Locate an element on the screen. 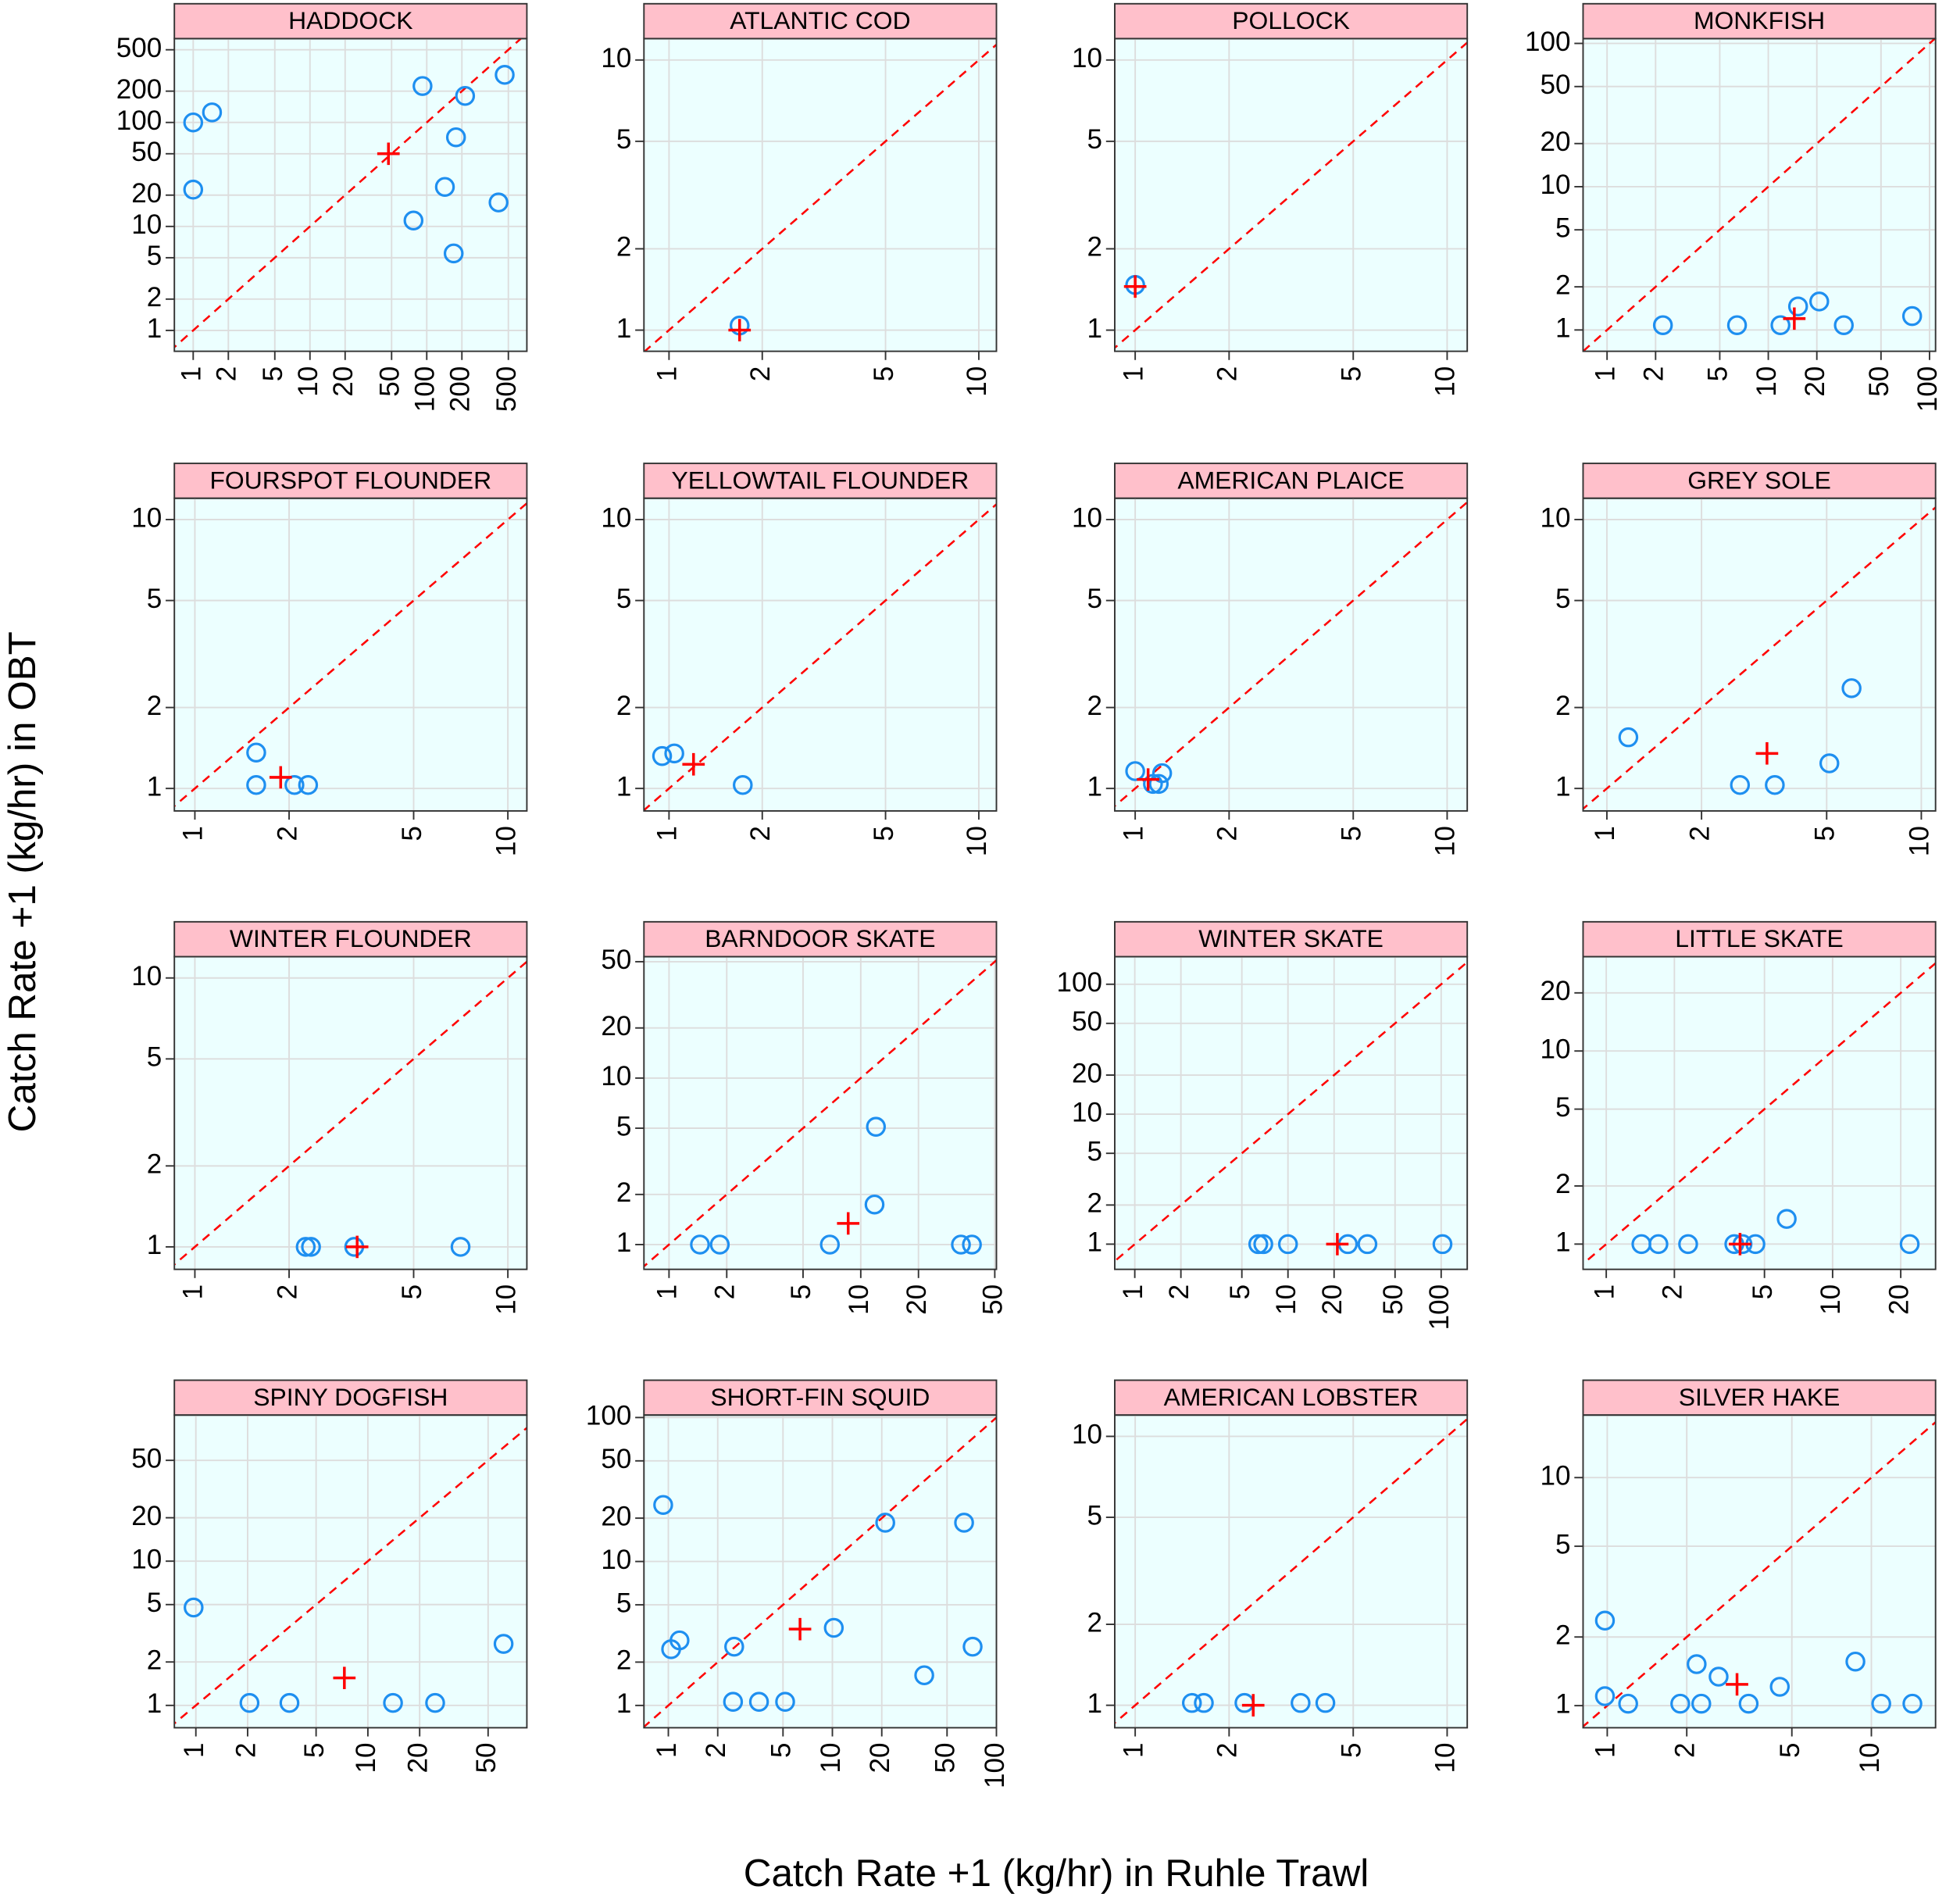 The width and height of the screenshot is (1953, 1904). panel: MONKFISH 1 2 5 10 20 50 100 1 2 5 10 20 50 100 is located at coordinates (1734, 207).